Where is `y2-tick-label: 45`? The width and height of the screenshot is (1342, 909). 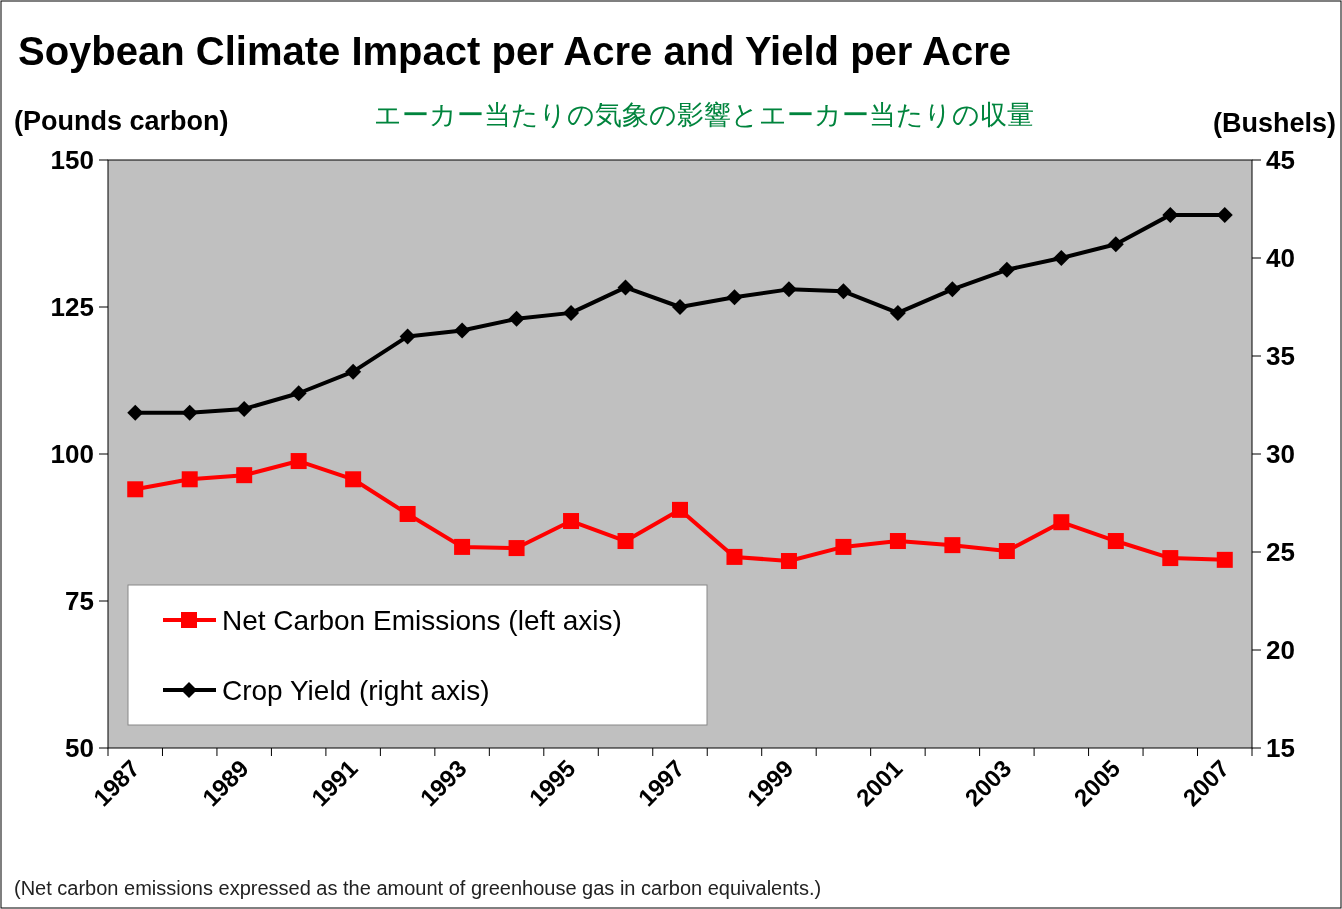
y2-tick-label: 45 is located at coordinates (1280, 160).